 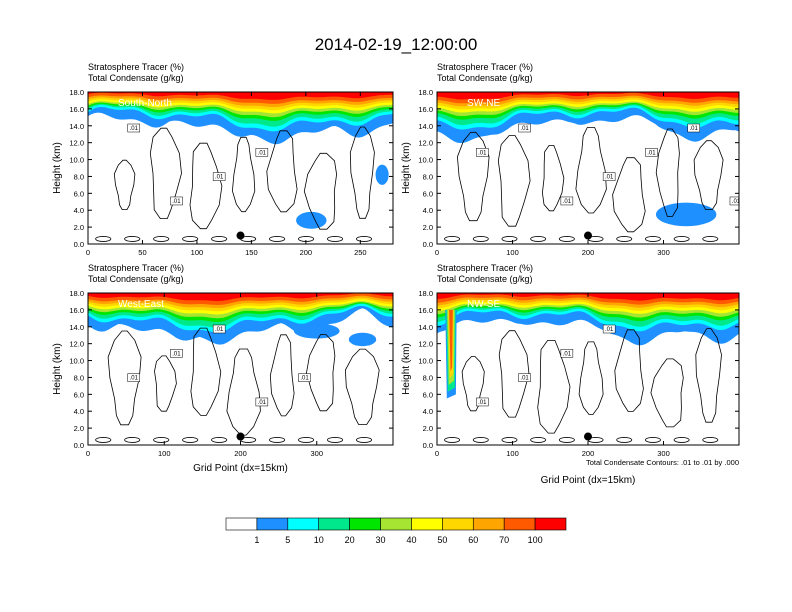 I want to click on panel-frame, so click(x=240, y=168).